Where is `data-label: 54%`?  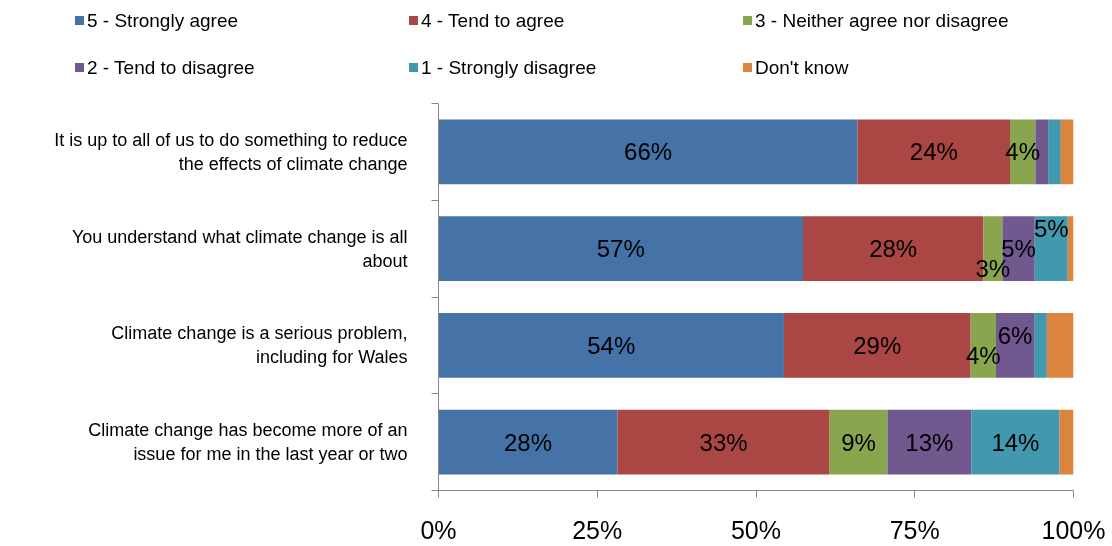
data-label: 54% is located at coordinates (611, 345).